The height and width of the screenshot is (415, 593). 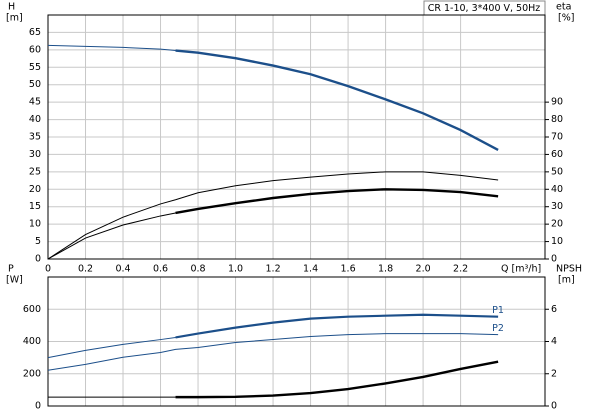 I want to click on y2-tick-label: 90, so click(x=557, y=102).